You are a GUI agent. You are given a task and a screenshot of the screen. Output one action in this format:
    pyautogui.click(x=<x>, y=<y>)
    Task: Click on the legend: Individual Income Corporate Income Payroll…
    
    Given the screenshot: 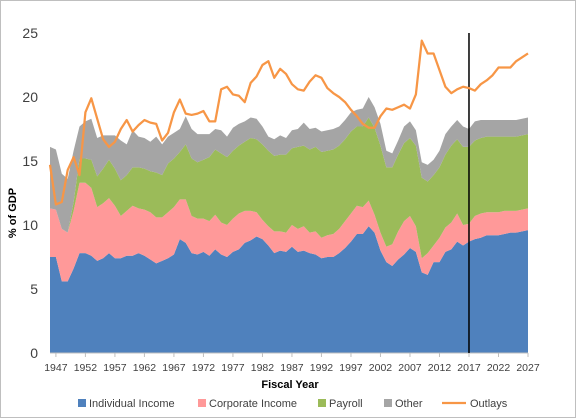 What is the action you would take?
    pyautogui.click(x=293, y=404)
    